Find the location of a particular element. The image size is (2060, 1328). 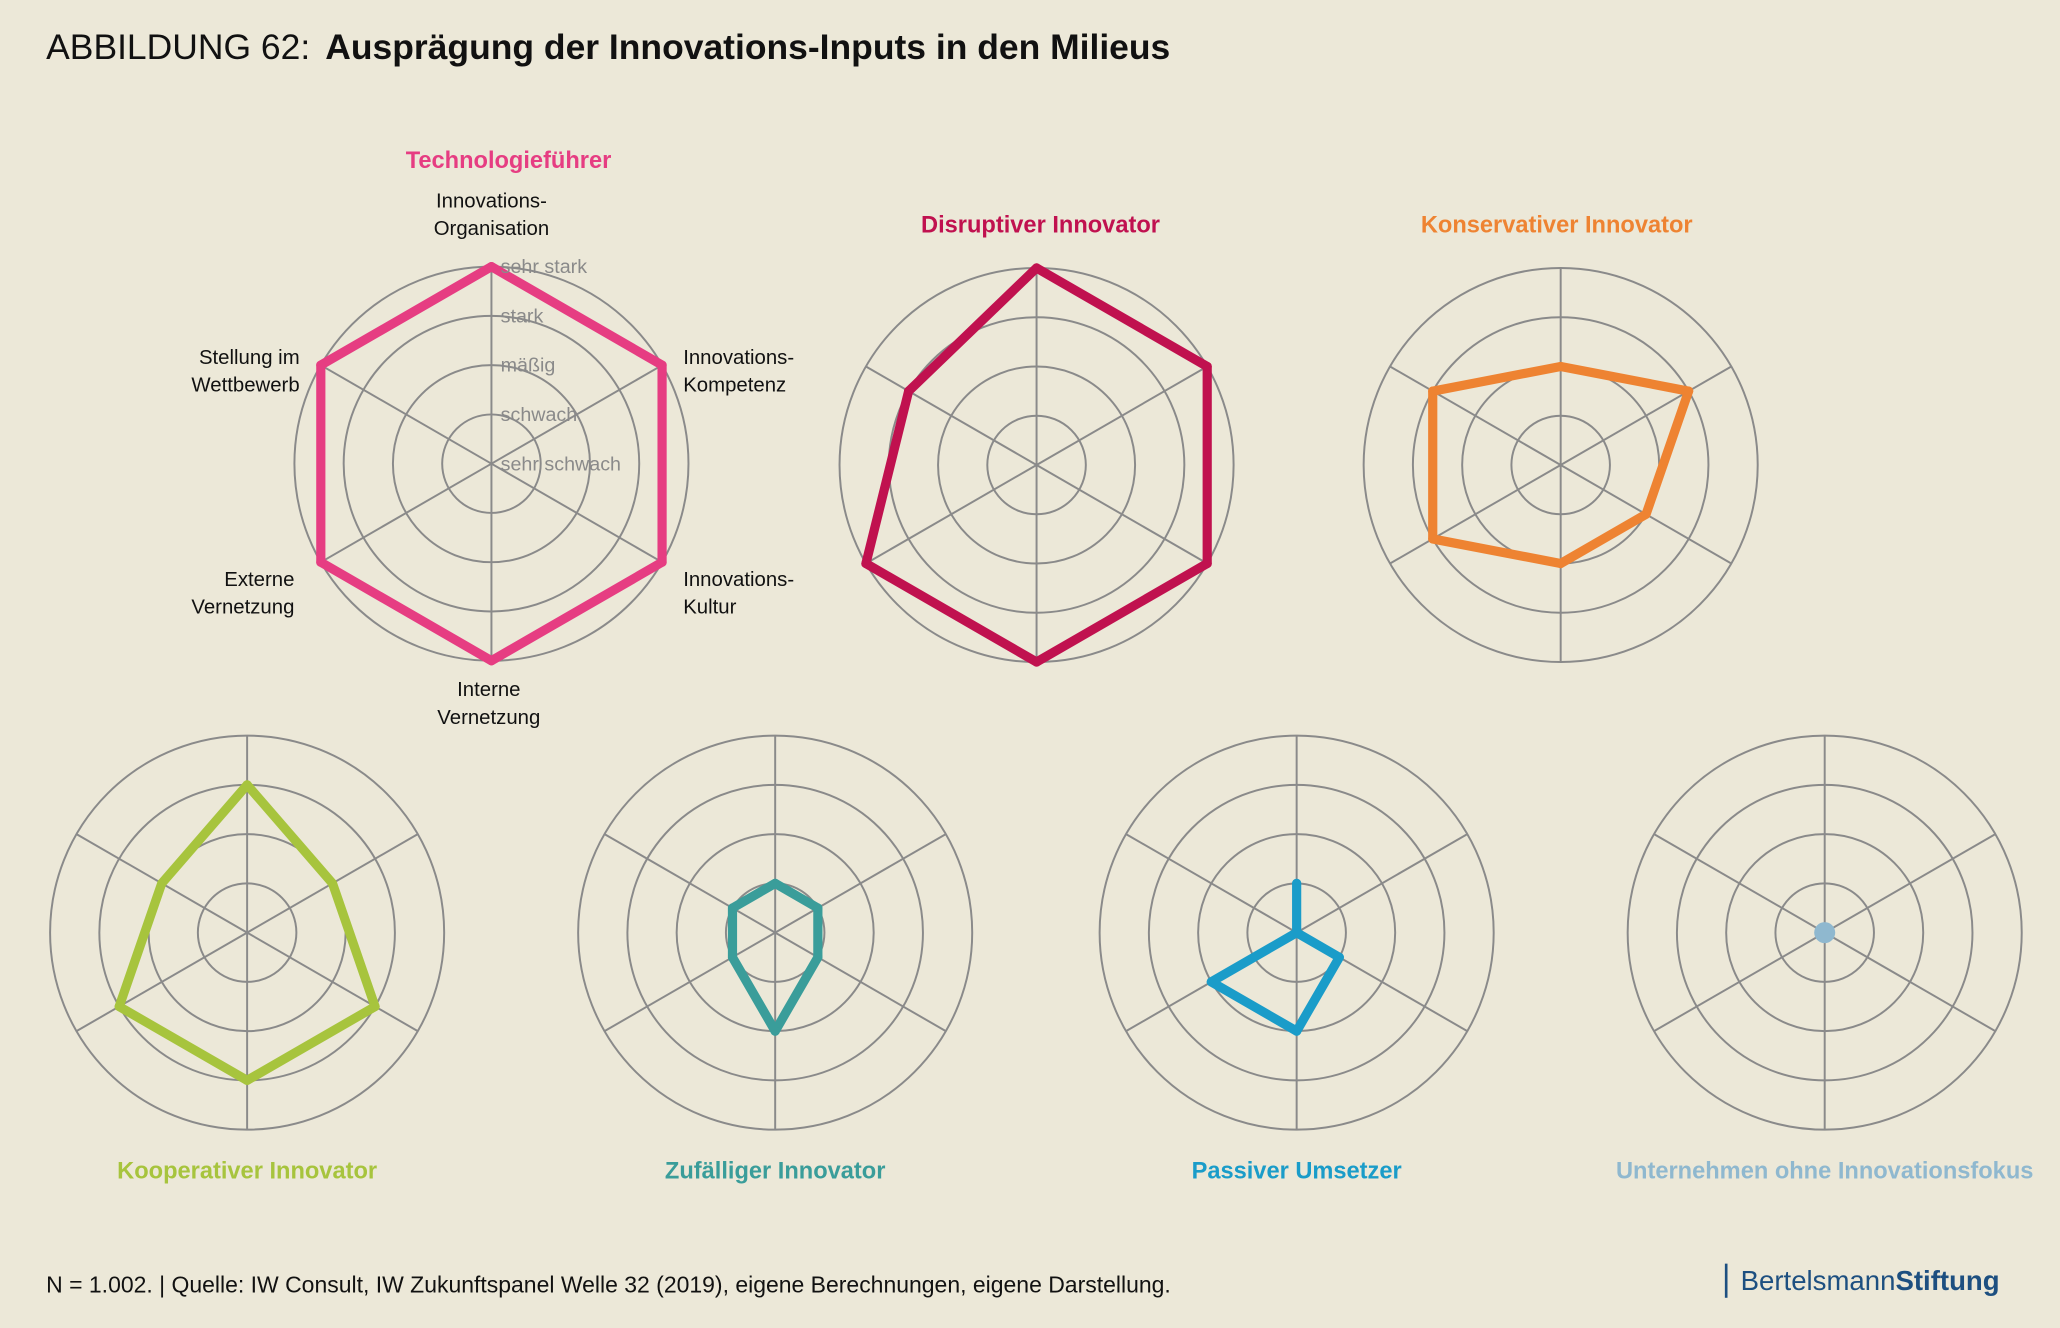

bertelsmann-logo: BertelsmannStiftung is located at coordinates (1870, 1280).